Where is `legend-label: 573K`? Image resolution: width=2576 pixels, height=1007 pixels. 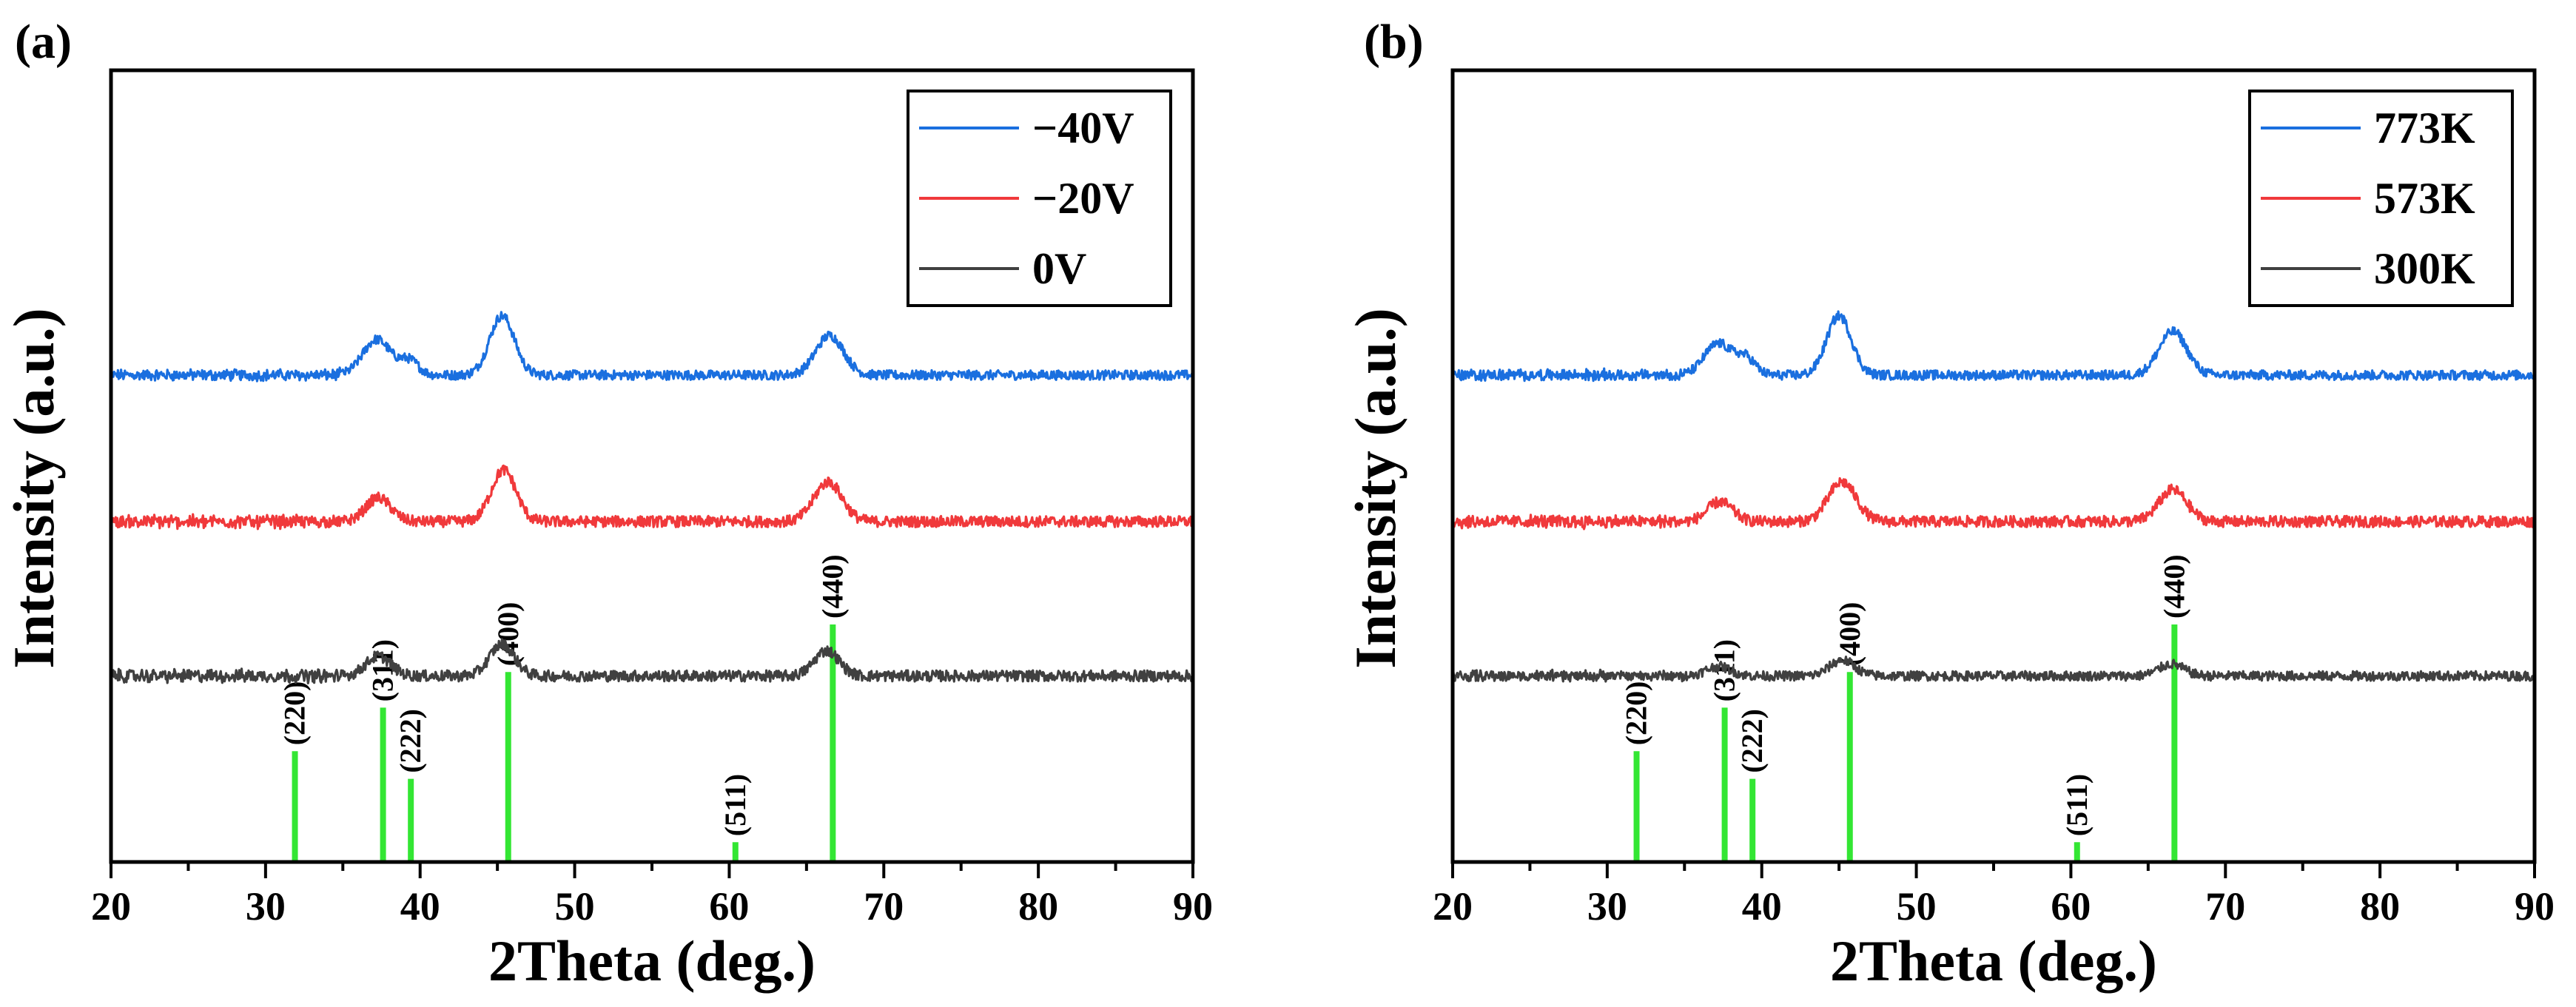 legend-label: 573K is located at coordinates (2424, 198).